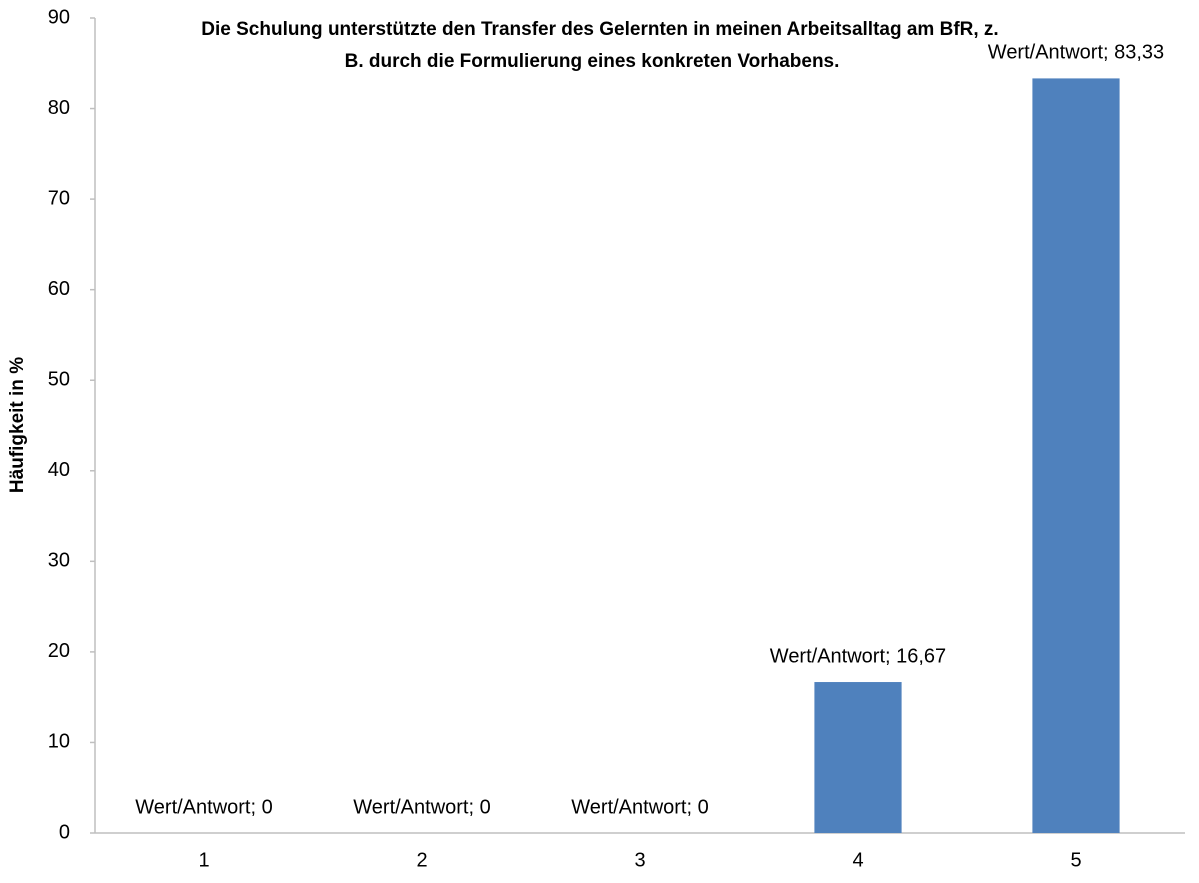 Image resolution: width=1199 pixels, height=883 pixels. I want to click on x-tick-label: 4, so click(857, 860).